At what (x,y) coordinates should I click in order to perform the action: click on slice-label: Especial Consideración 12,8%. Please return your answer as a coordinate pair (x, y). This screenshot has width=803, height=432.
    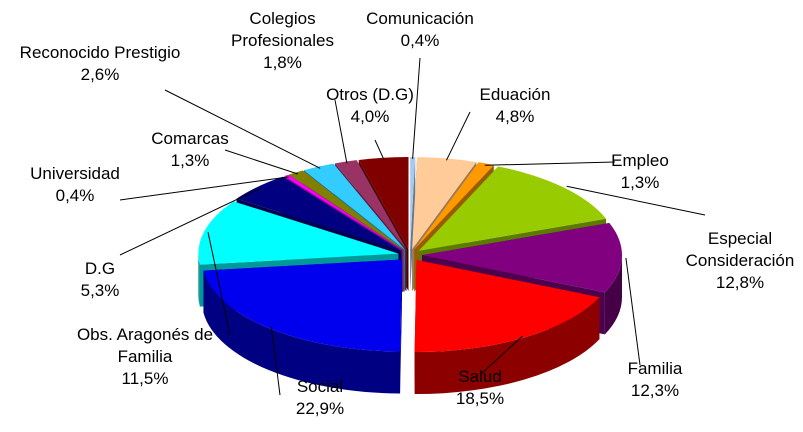
    Looking at the image, I should click on (734, 261).